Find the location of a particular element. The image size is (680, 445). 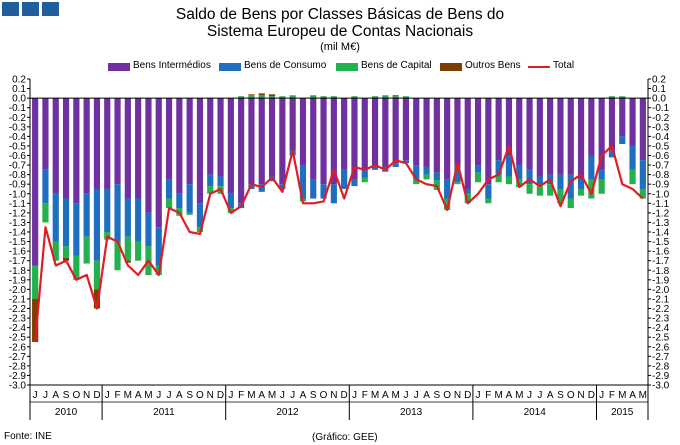

y-tick-label-right: -2.4 is located at coordinates (661, 328).